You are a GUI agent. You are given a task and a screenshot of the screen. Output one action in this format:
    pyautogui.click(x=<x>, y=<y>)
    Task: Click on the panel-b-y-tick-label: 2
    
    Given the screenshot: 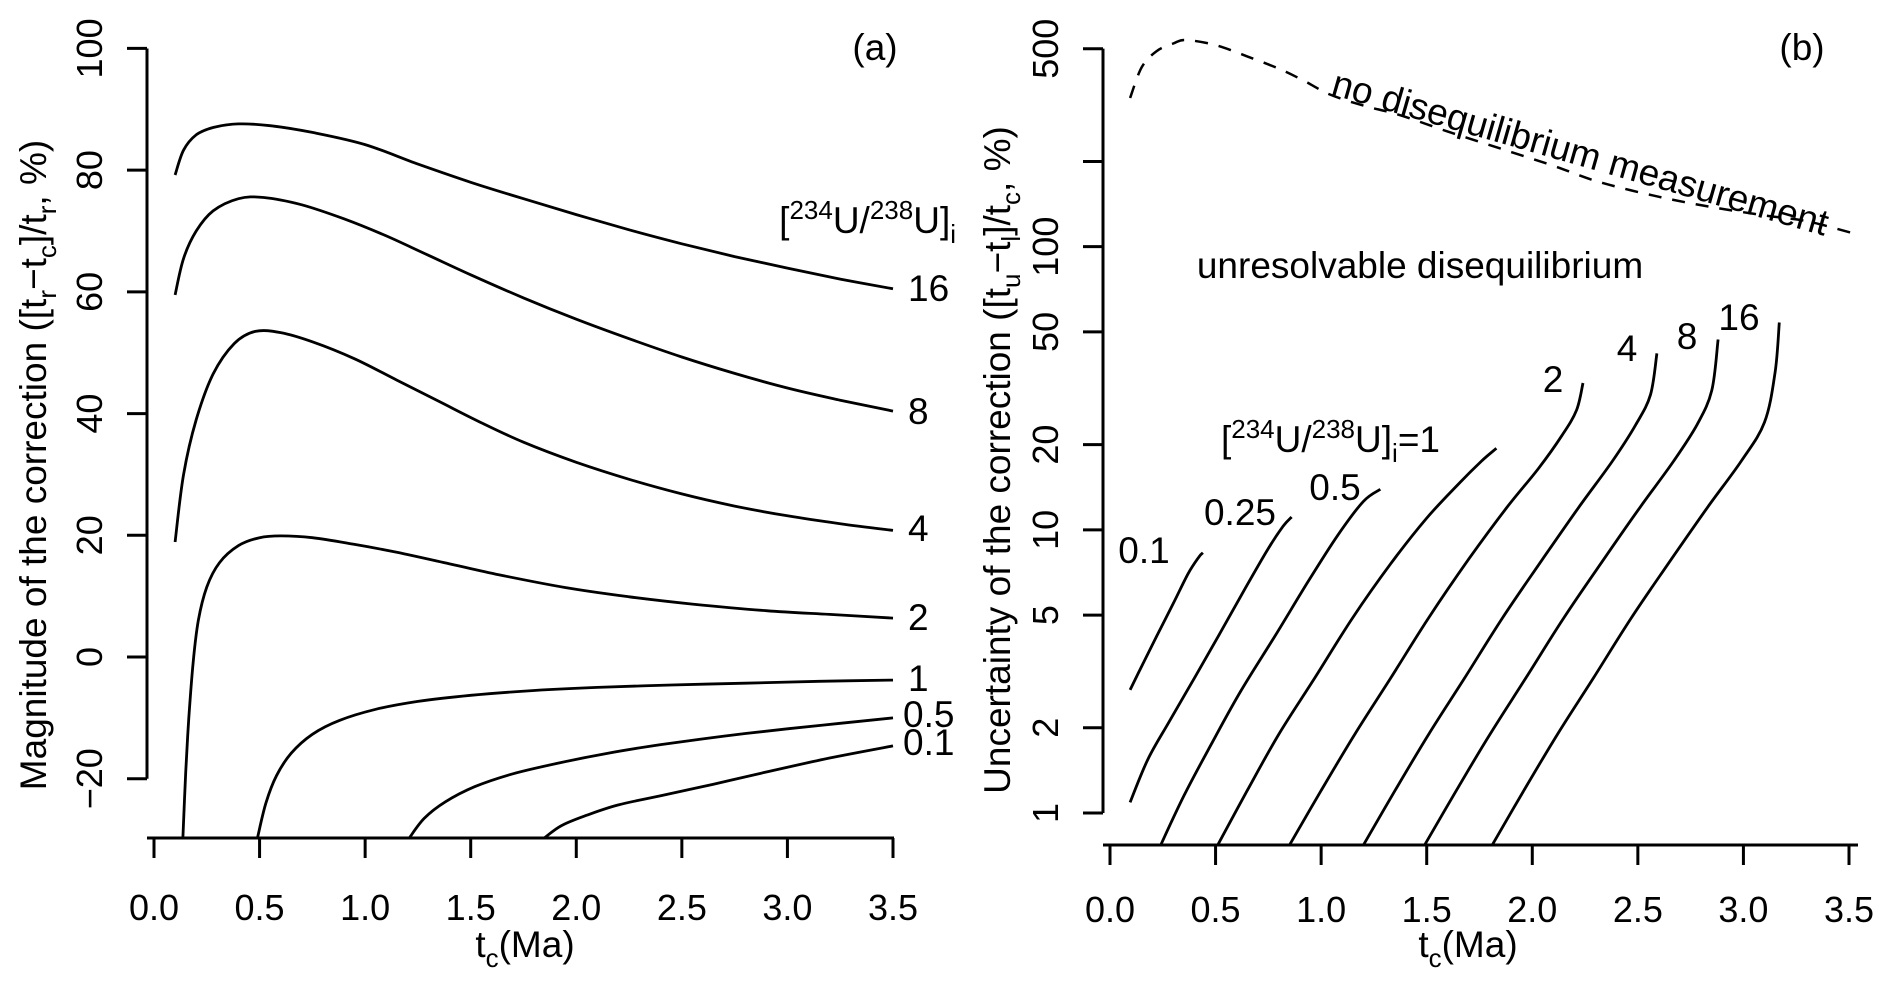 What is the action you would take?
    pyautogui.click(x=1045, y=728)
    